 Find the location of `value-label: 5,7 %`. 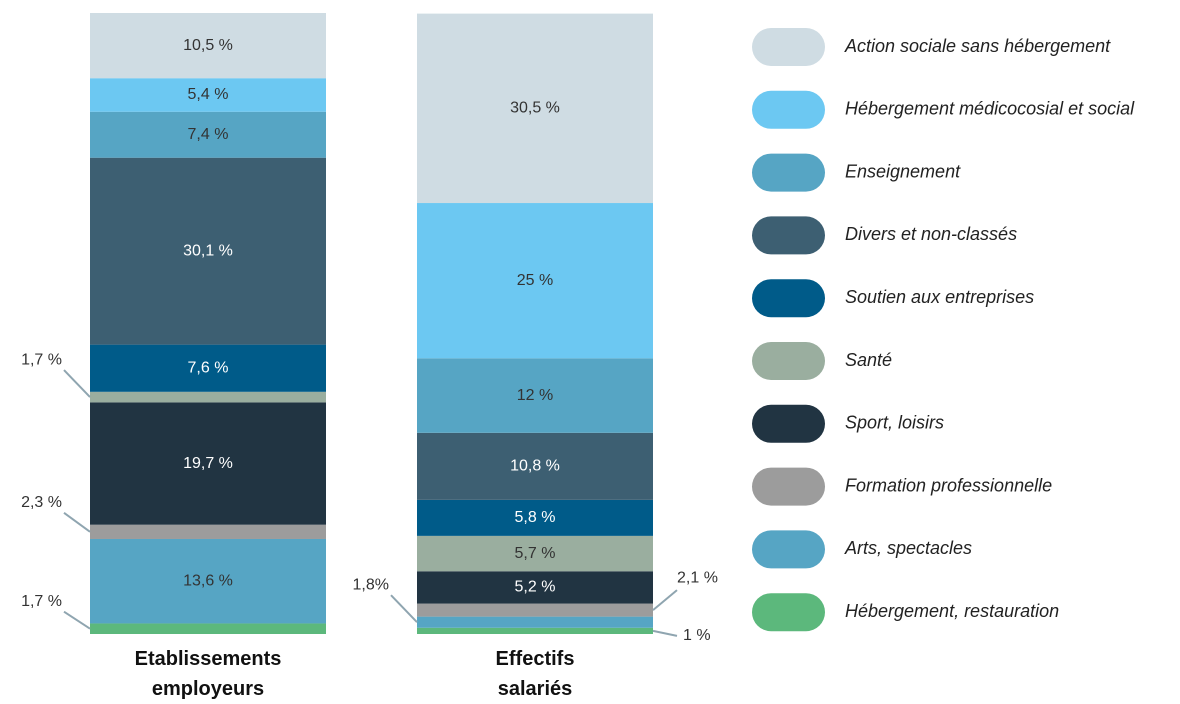

value-label: 5,7 % is located at coordinates (535, 553).